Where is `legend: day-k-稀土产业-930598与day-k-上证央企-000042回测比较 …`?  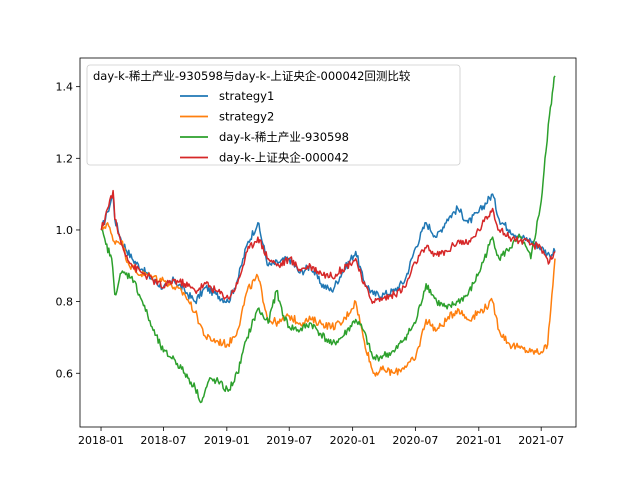
legend: day-k-稀土产业-930598与day-k-上证央企-000042回测比较 … is located at coordinates (273, 115).